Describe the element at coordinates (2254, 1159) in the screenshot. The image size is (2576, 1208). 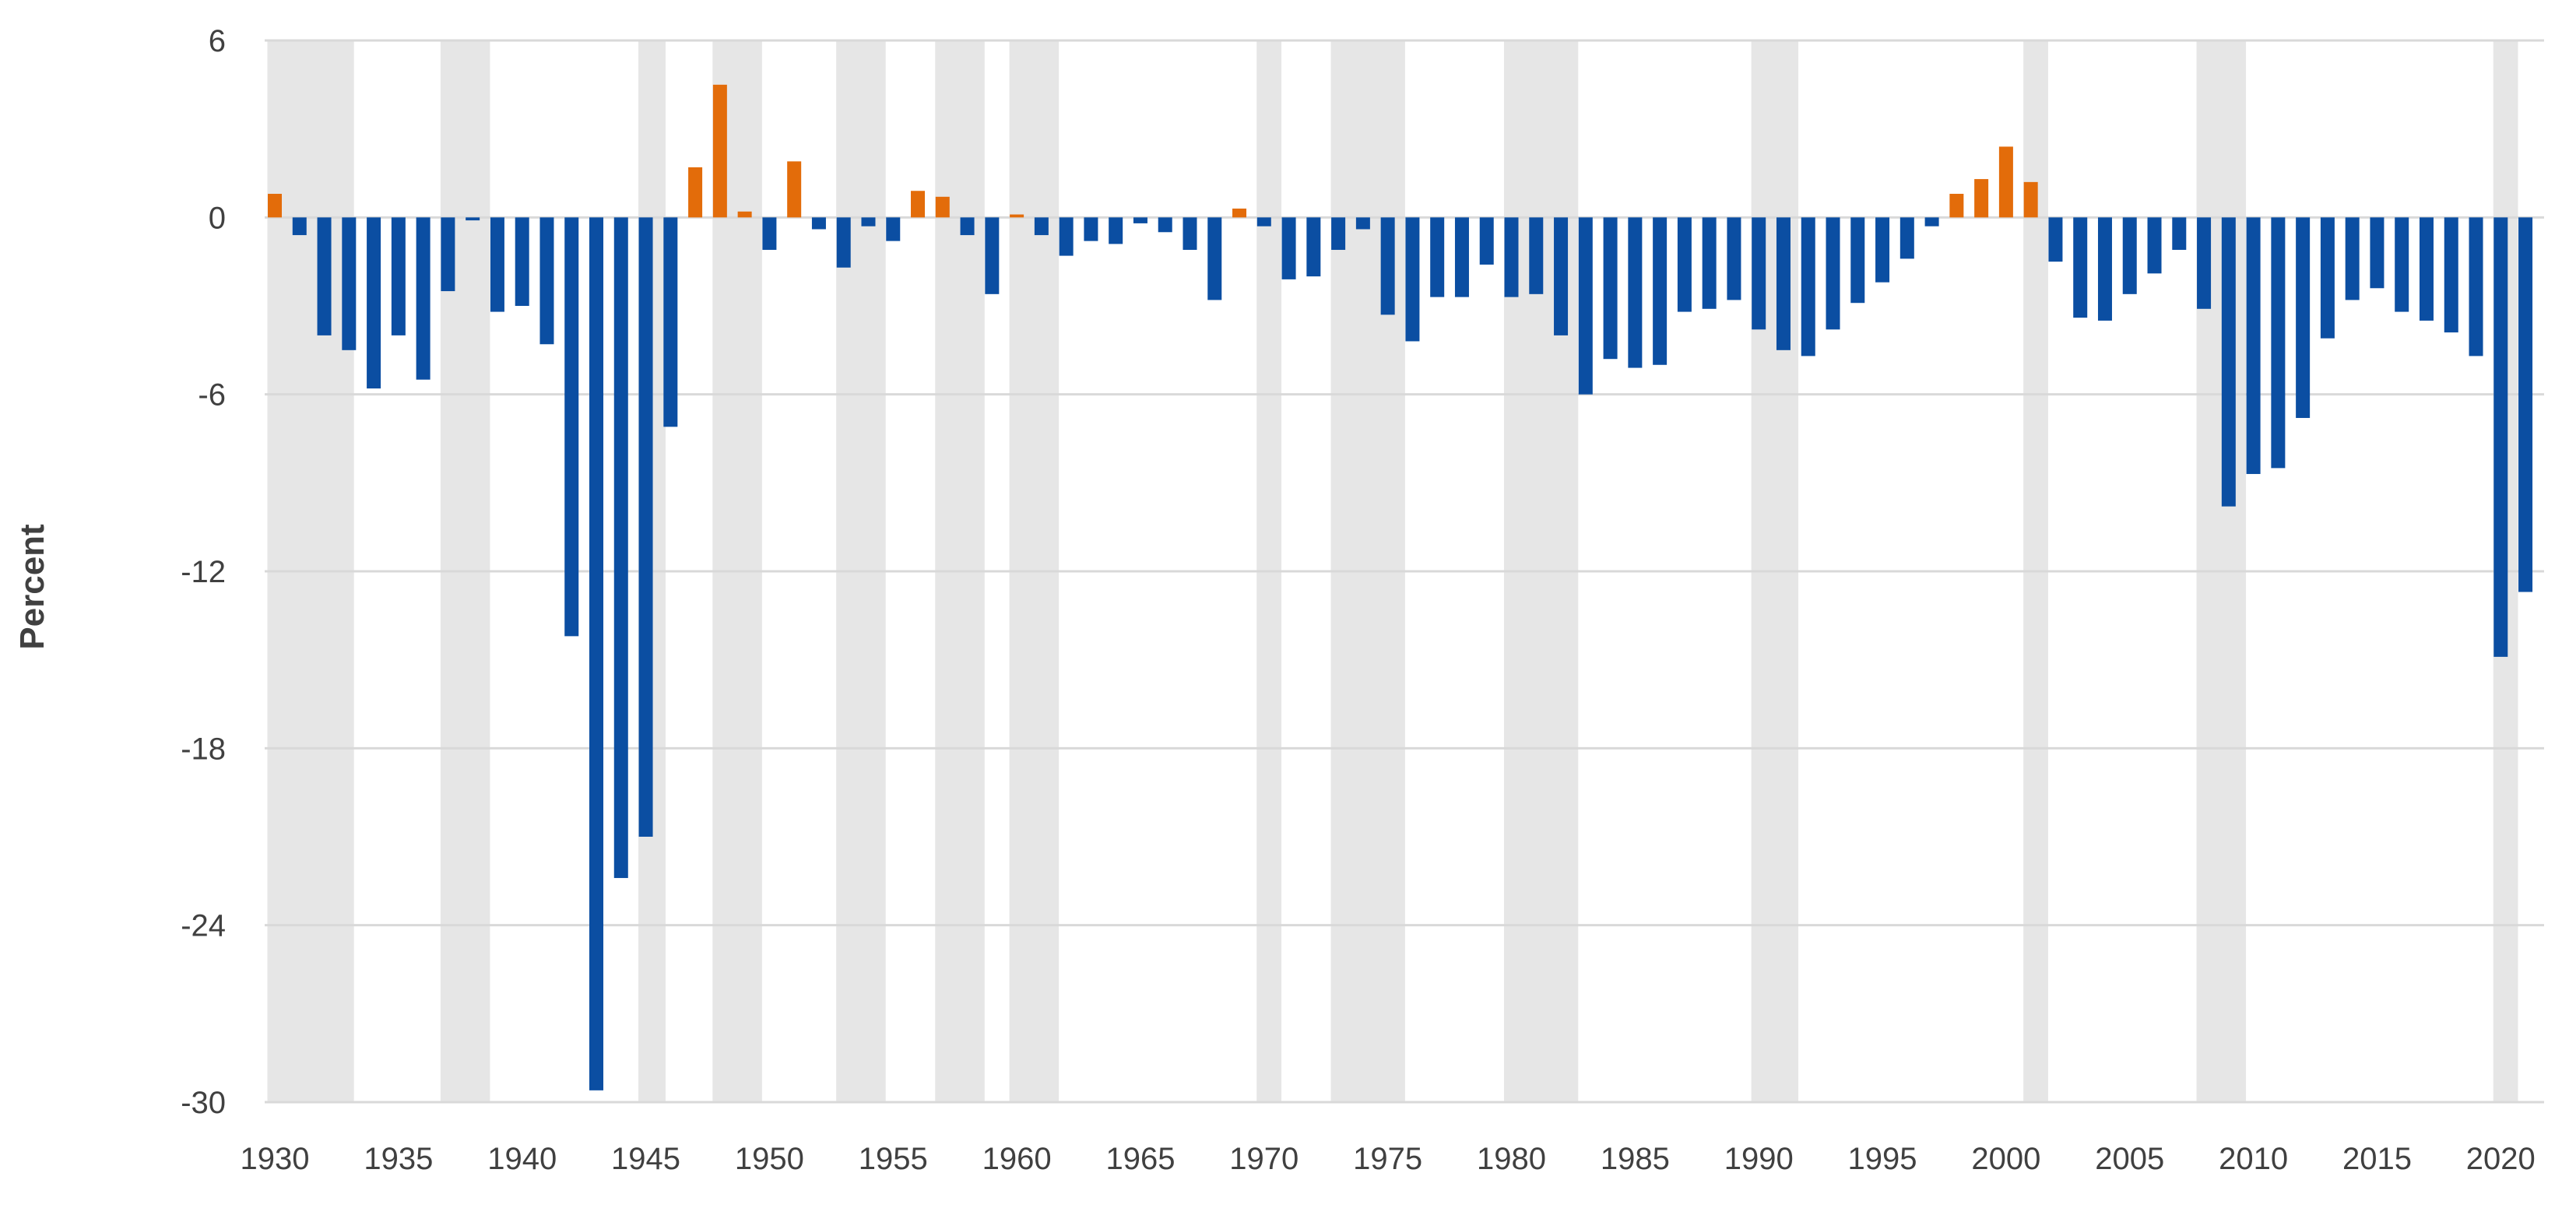
I see `x-tick-label: 2010` at that location.